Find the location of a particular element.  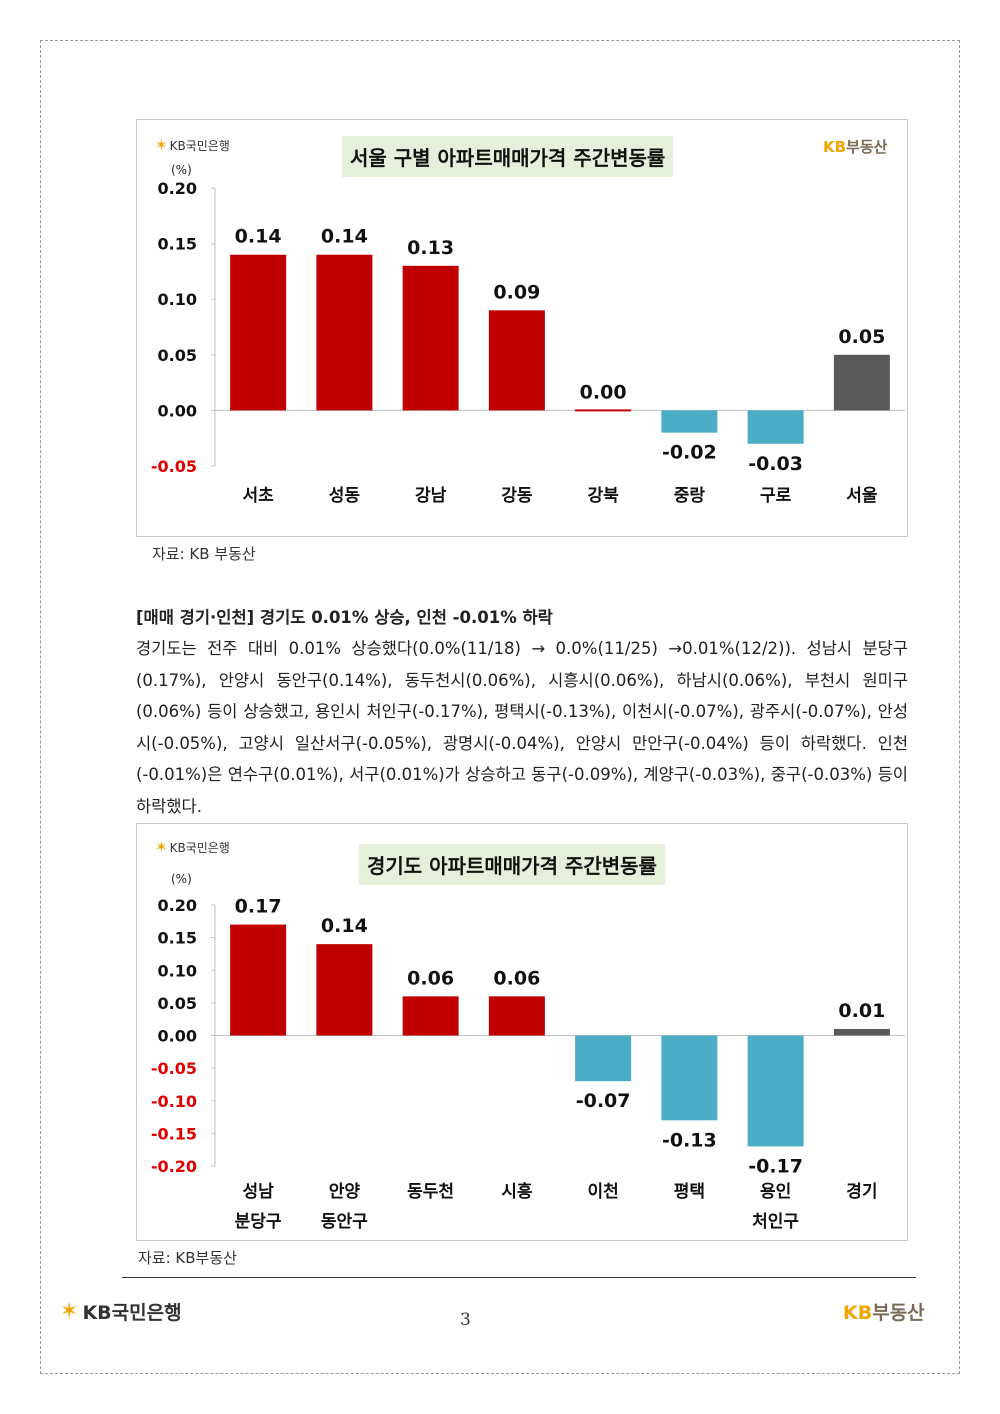

data-label: -0.07 is located at coordinates (603, 1101).